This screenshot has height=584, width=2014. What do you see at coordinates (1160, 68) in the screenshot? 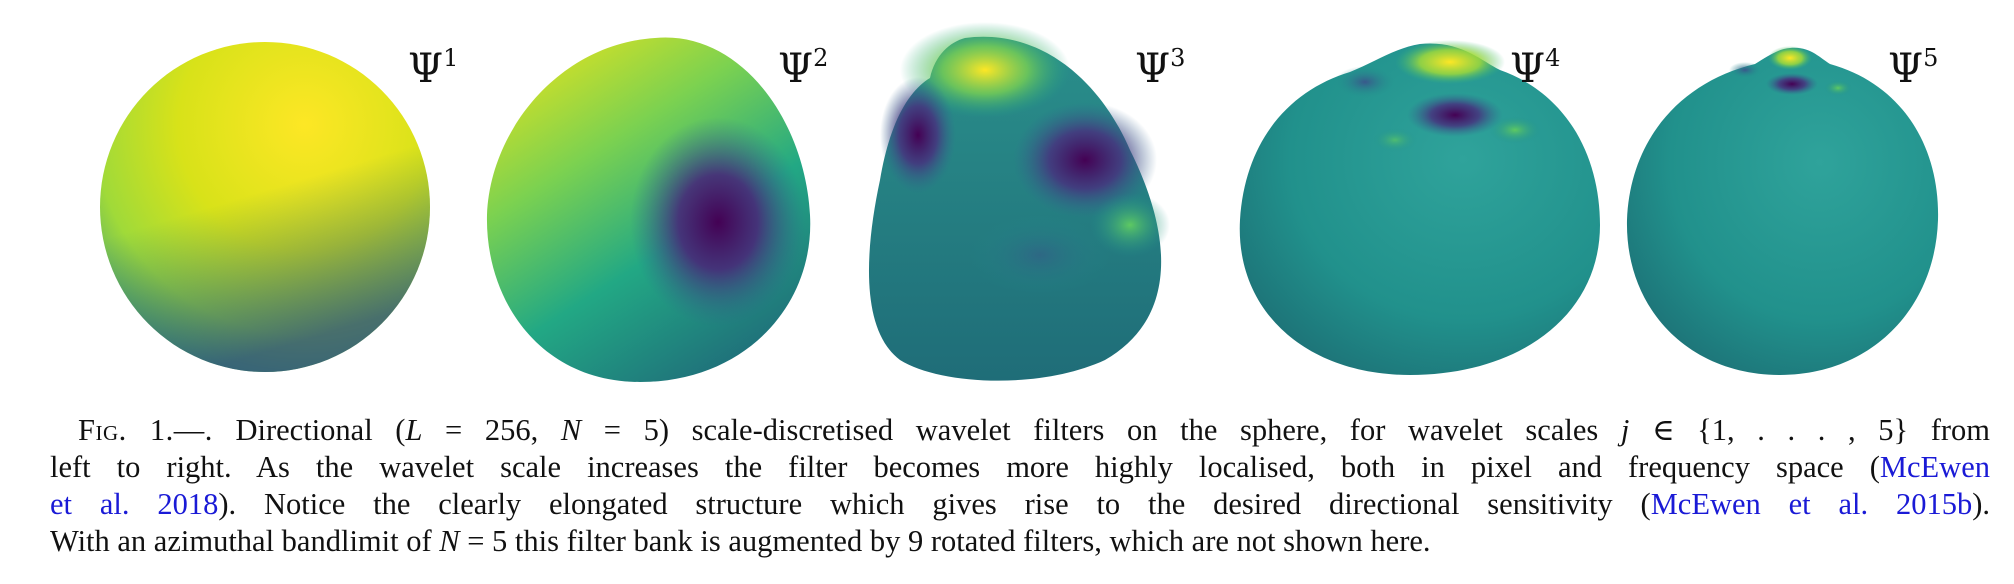
I see `panel-label-psi-3: Ψ3` at bounding box center [1160, 68].